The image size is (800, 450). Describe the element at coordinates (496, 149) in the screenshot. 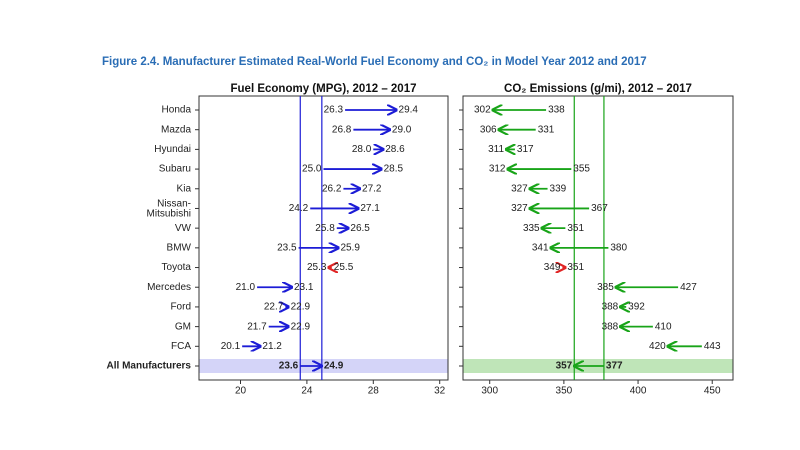

I see `end-value-label: 311` at that location.